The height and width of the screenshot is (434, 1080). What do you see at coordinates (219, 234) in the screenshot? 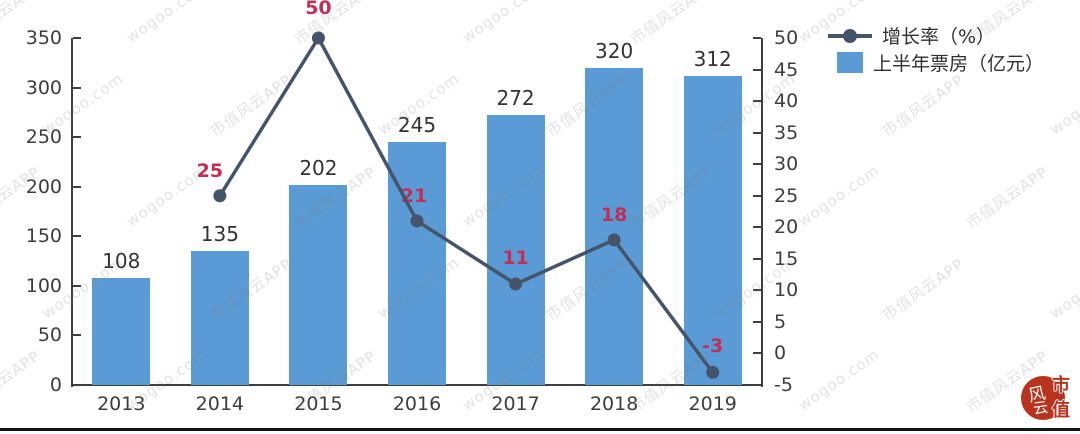
I see `bar-value-label: 135` at bounding box center [219, 234].